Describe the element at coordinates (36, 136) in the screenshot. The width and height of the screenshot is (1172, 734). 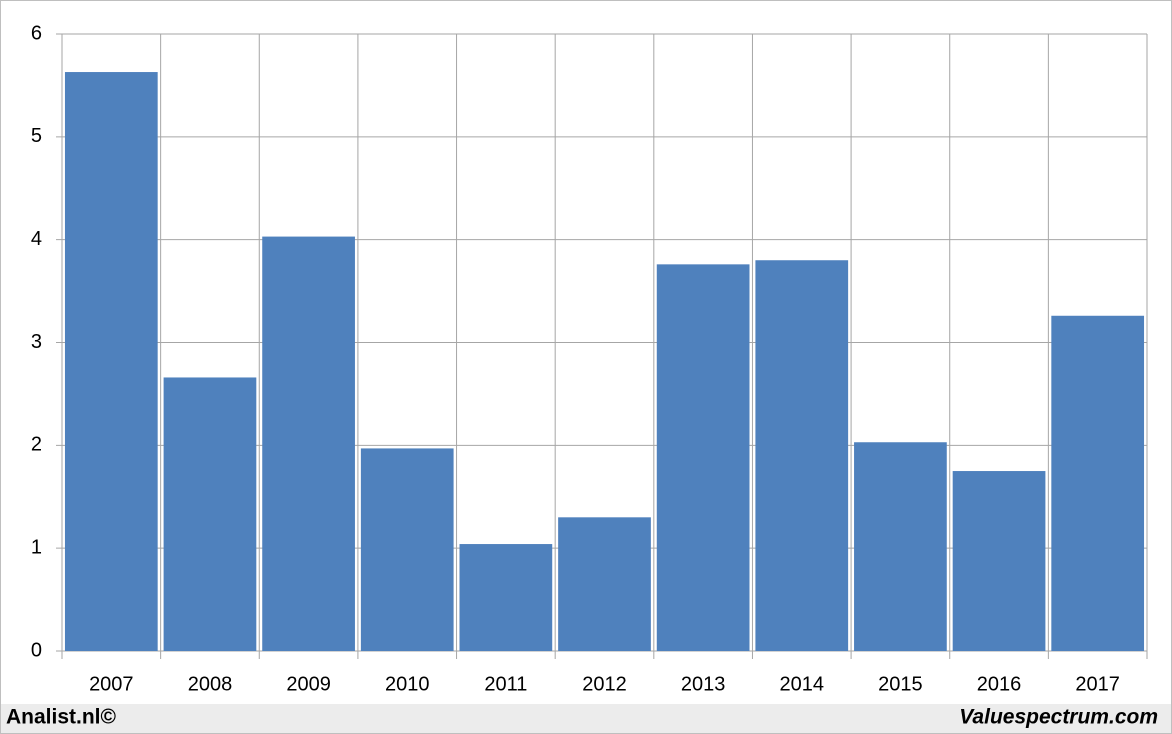
I see `y-tick-label: 5` at that location.